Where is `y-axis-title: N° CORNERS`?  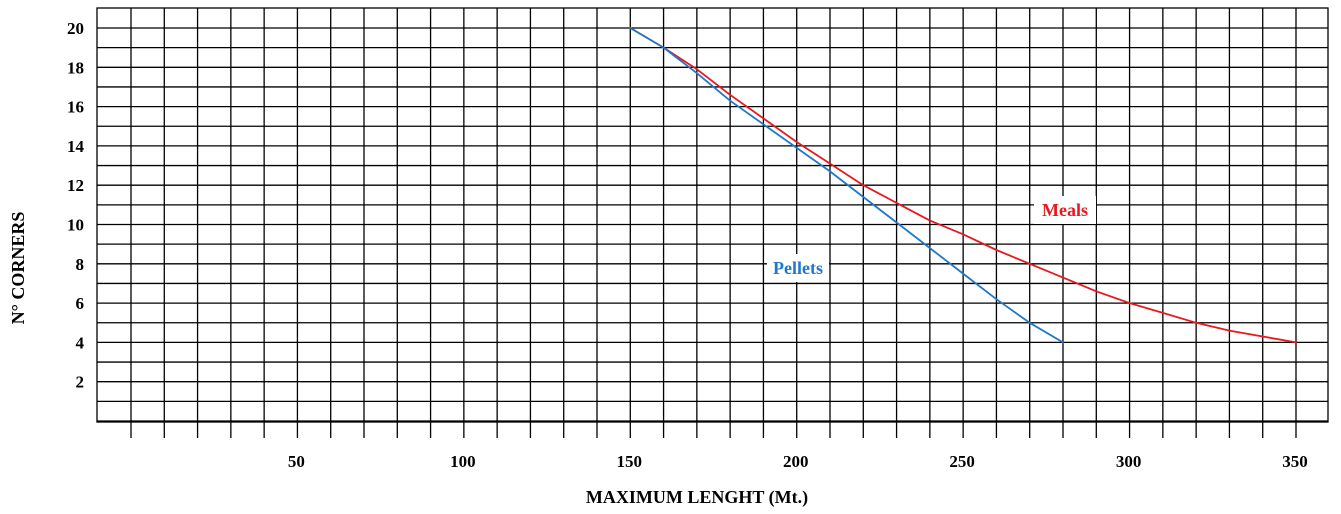
y-axis-title: N° CORNERS is located at coordinates (18, 268).